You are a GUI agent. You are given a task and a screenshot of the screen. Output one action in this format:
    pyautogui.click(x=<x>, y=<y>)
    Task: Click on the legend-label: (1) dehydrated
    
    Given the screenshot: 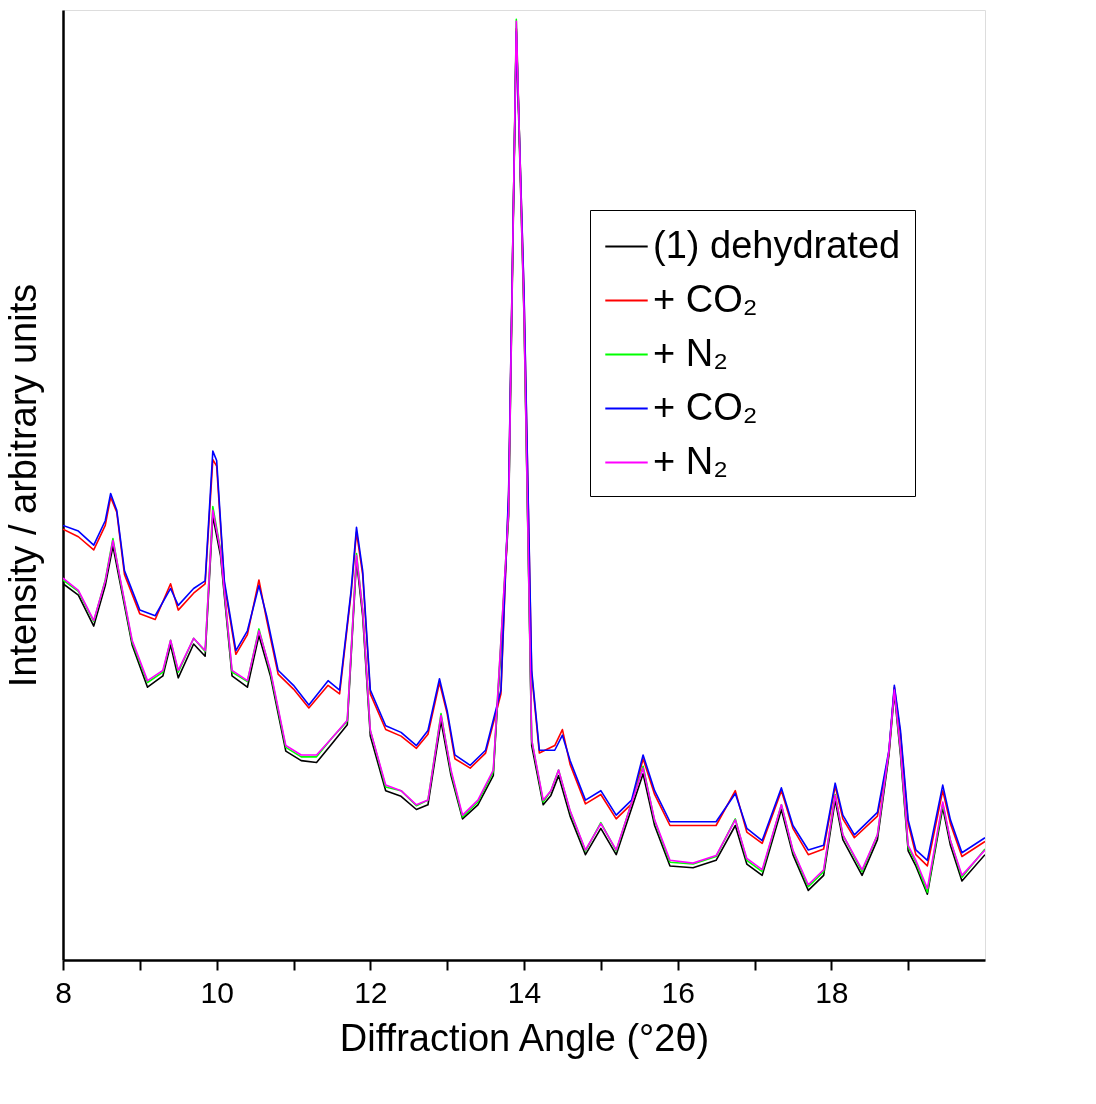 What is the action you would take?
    pyautogui.click(x=777, y=244)
    